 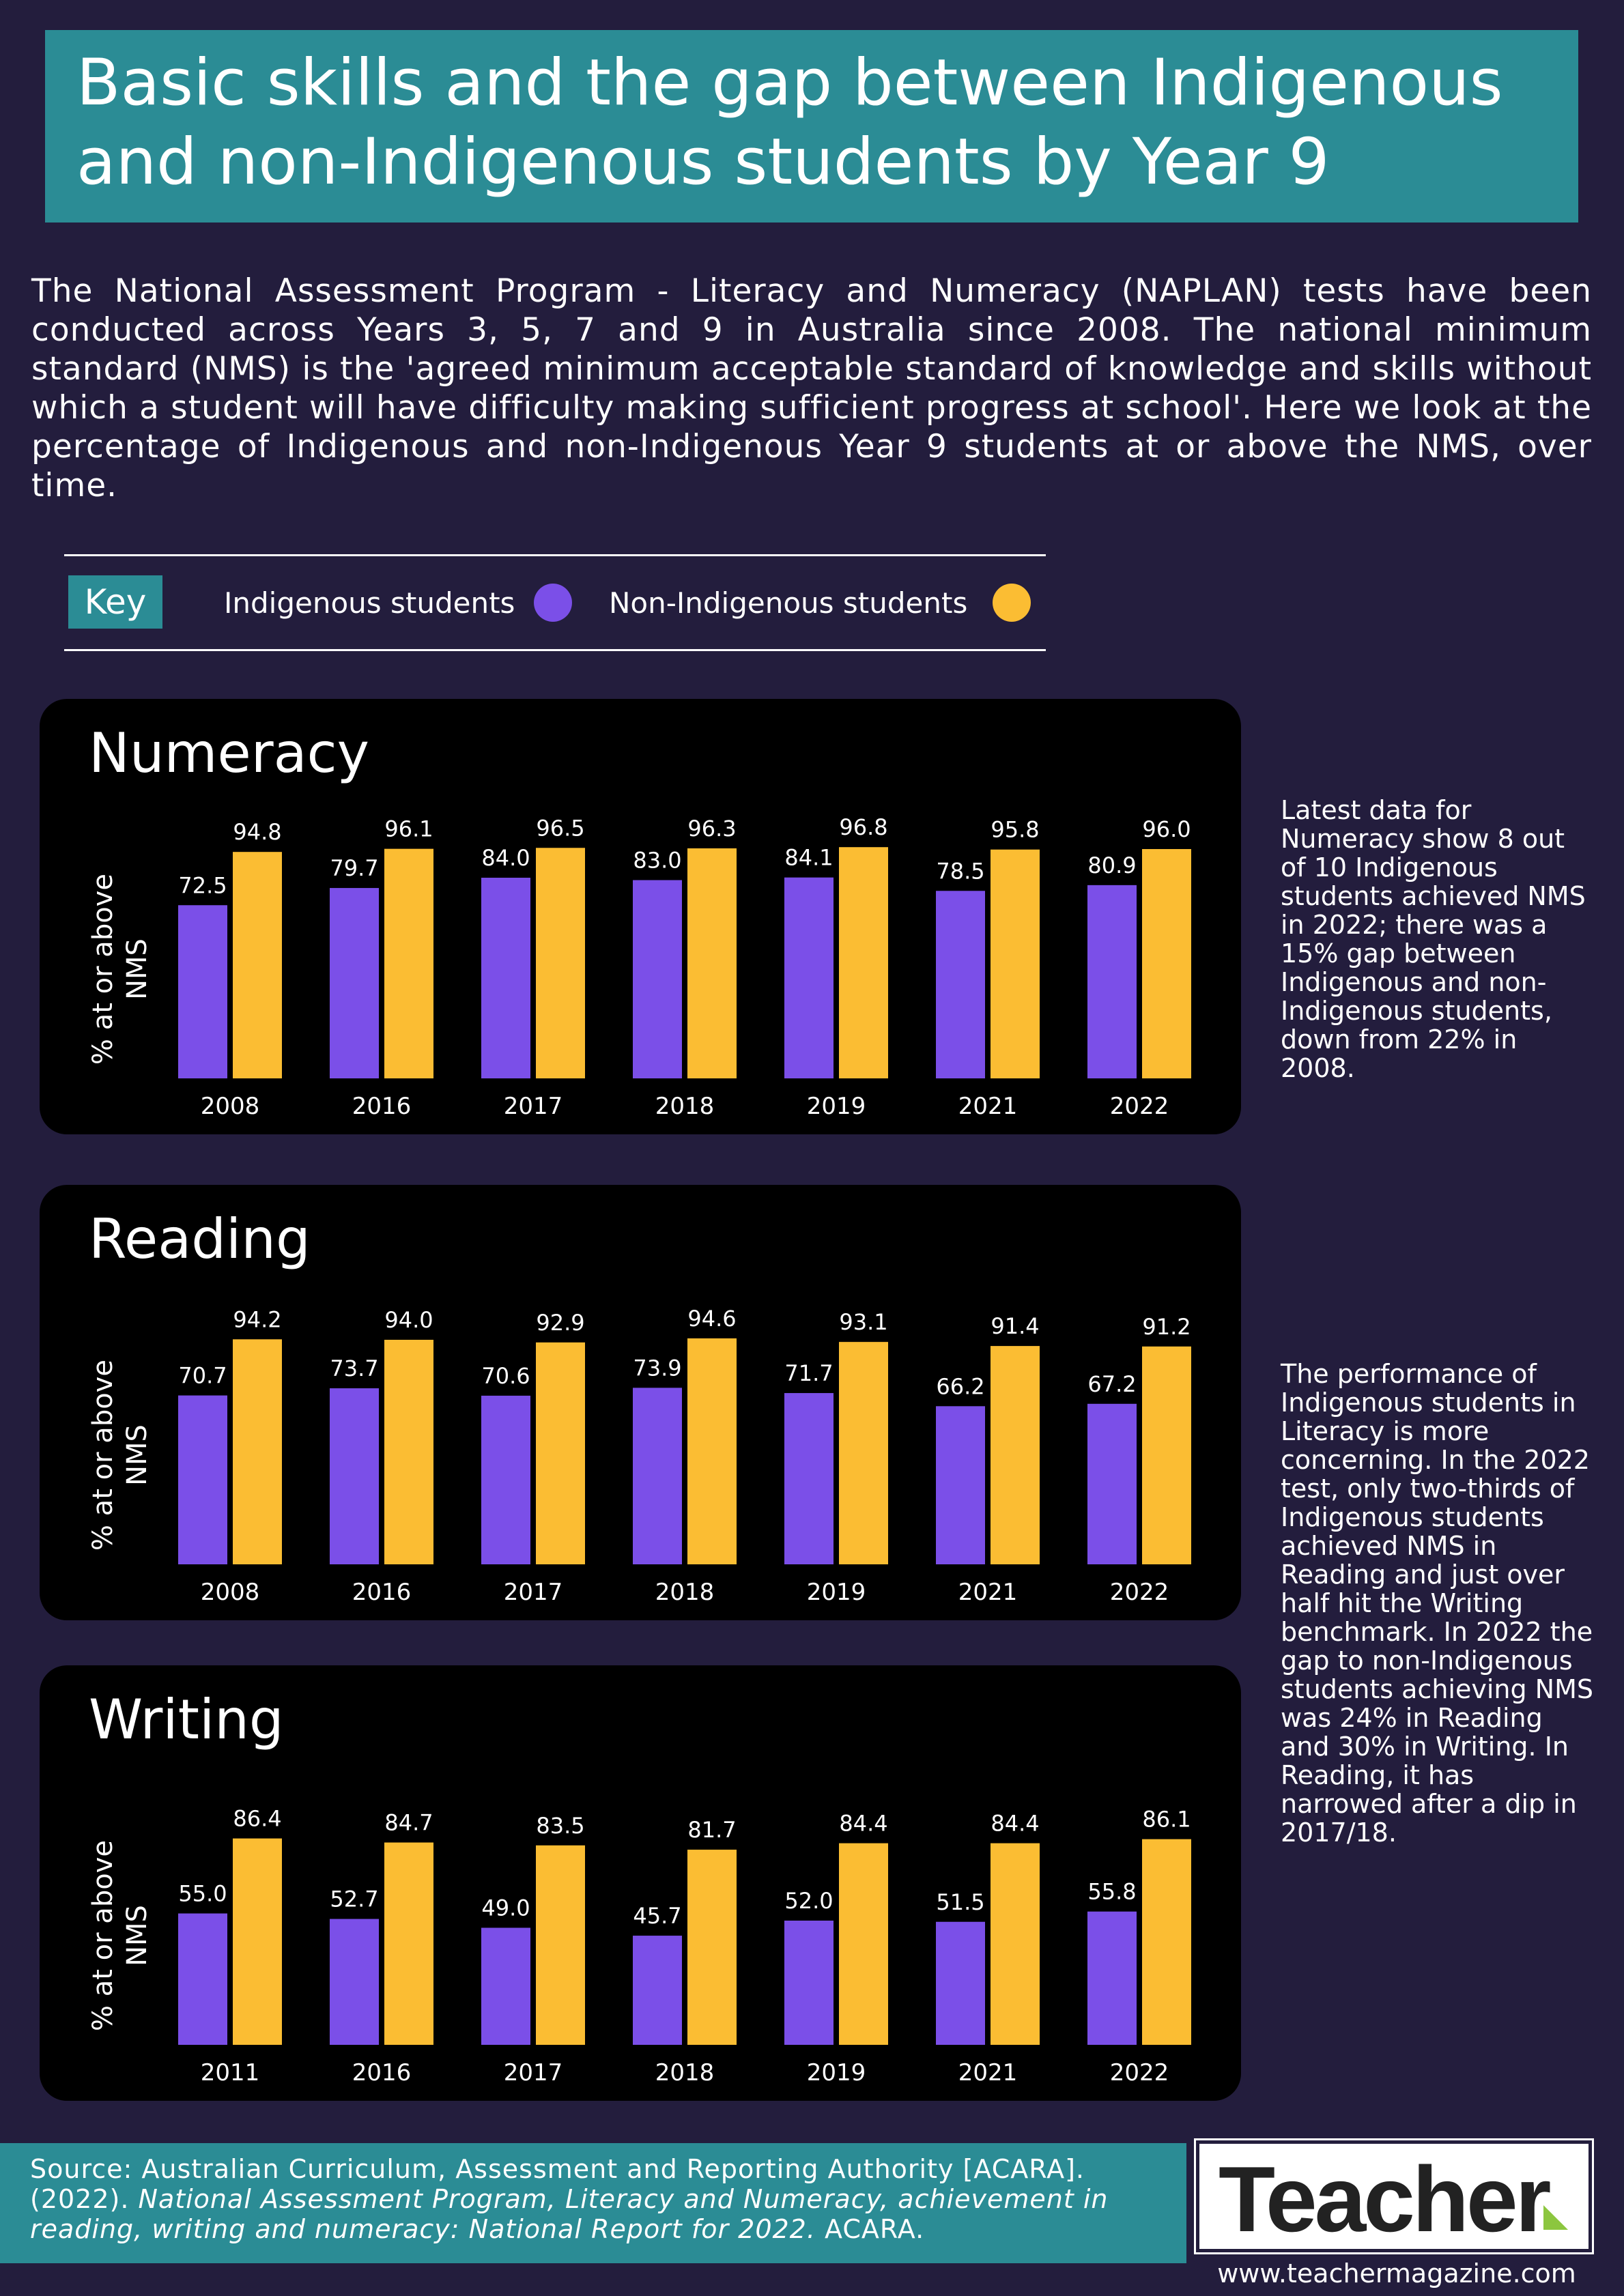 I want to click on writing-category-label-2018: 2018, so click(x=685, y=2072).